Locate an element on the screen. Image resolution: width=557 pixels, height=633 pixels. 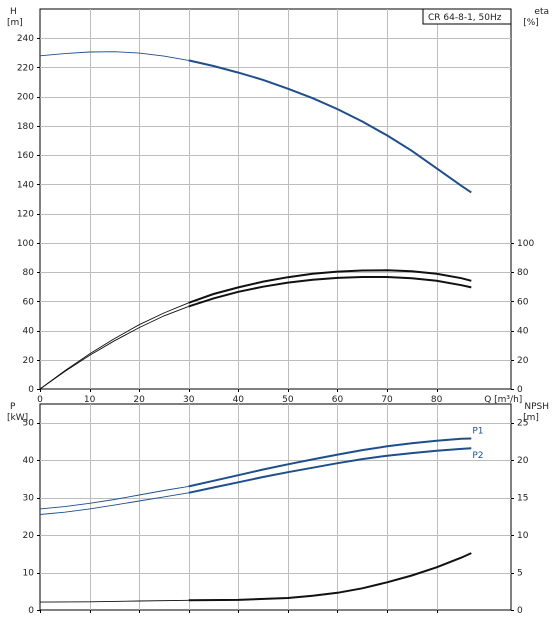
x-tick-label: 80 is located at coordinates (437, 400).